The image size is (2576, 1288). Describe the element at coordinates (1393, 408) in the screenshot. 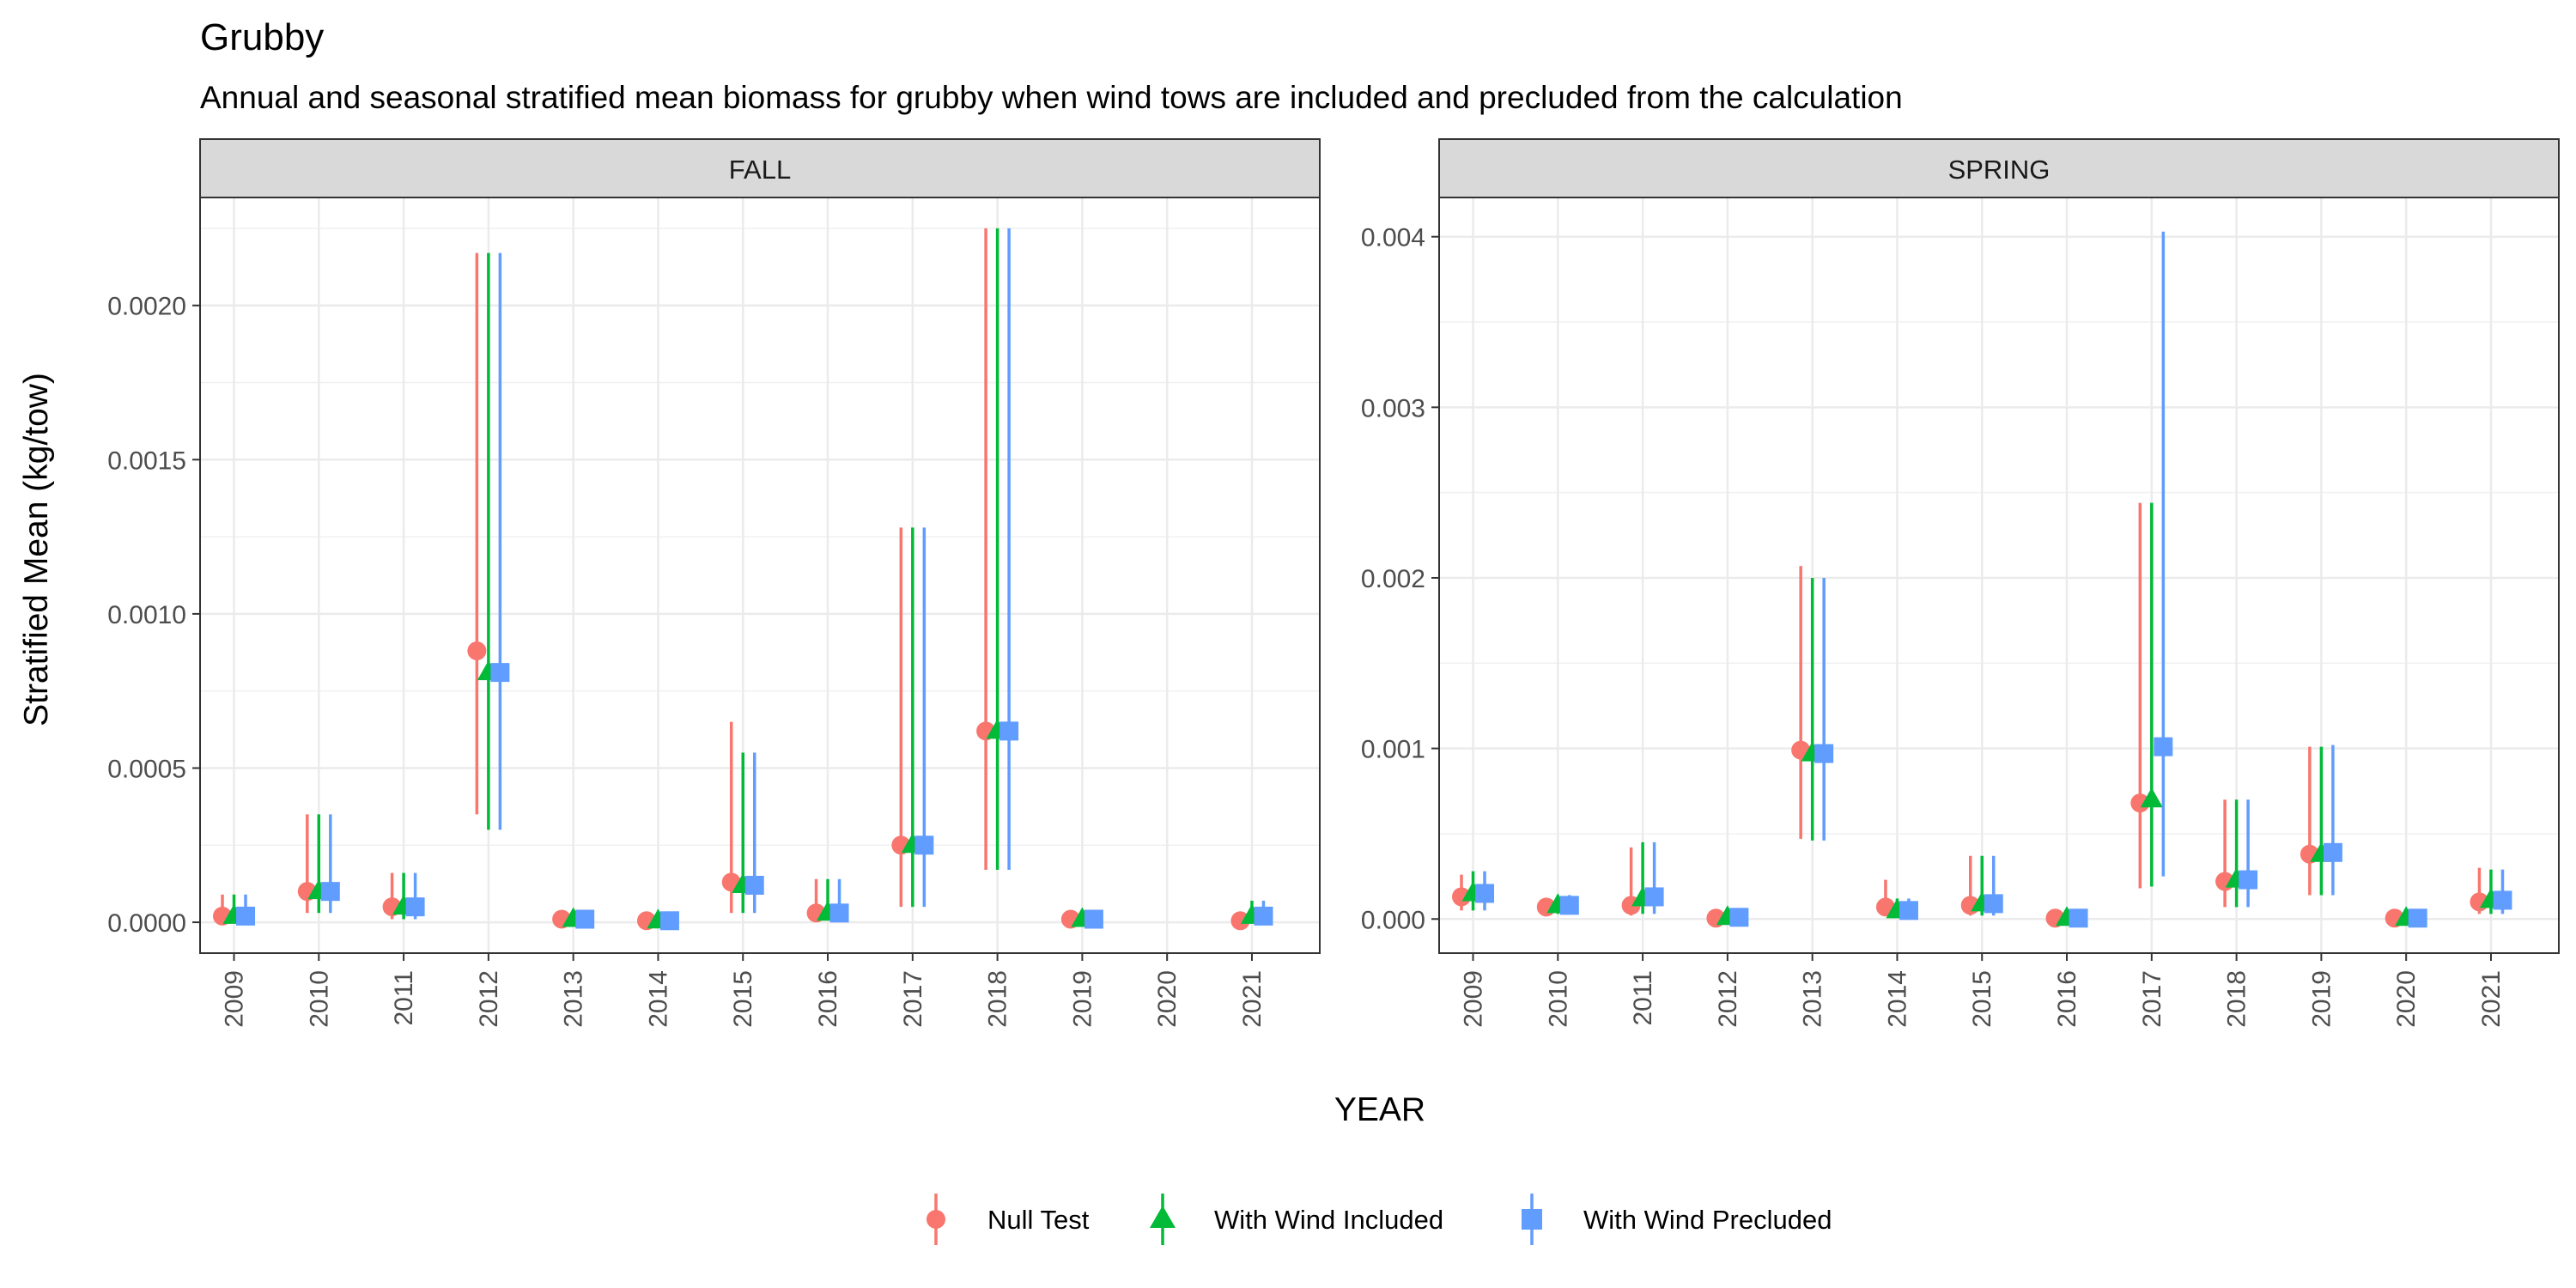

I see `y-tick-label: 0.003` at that location.